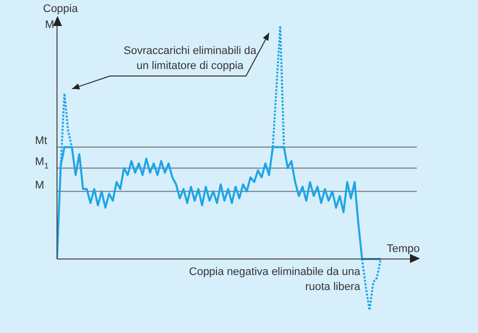 The image size is (478, 333). Describe the element at coordinates (41, 141) in the screenshot. I see `ref-line-label: Mt` at that location.